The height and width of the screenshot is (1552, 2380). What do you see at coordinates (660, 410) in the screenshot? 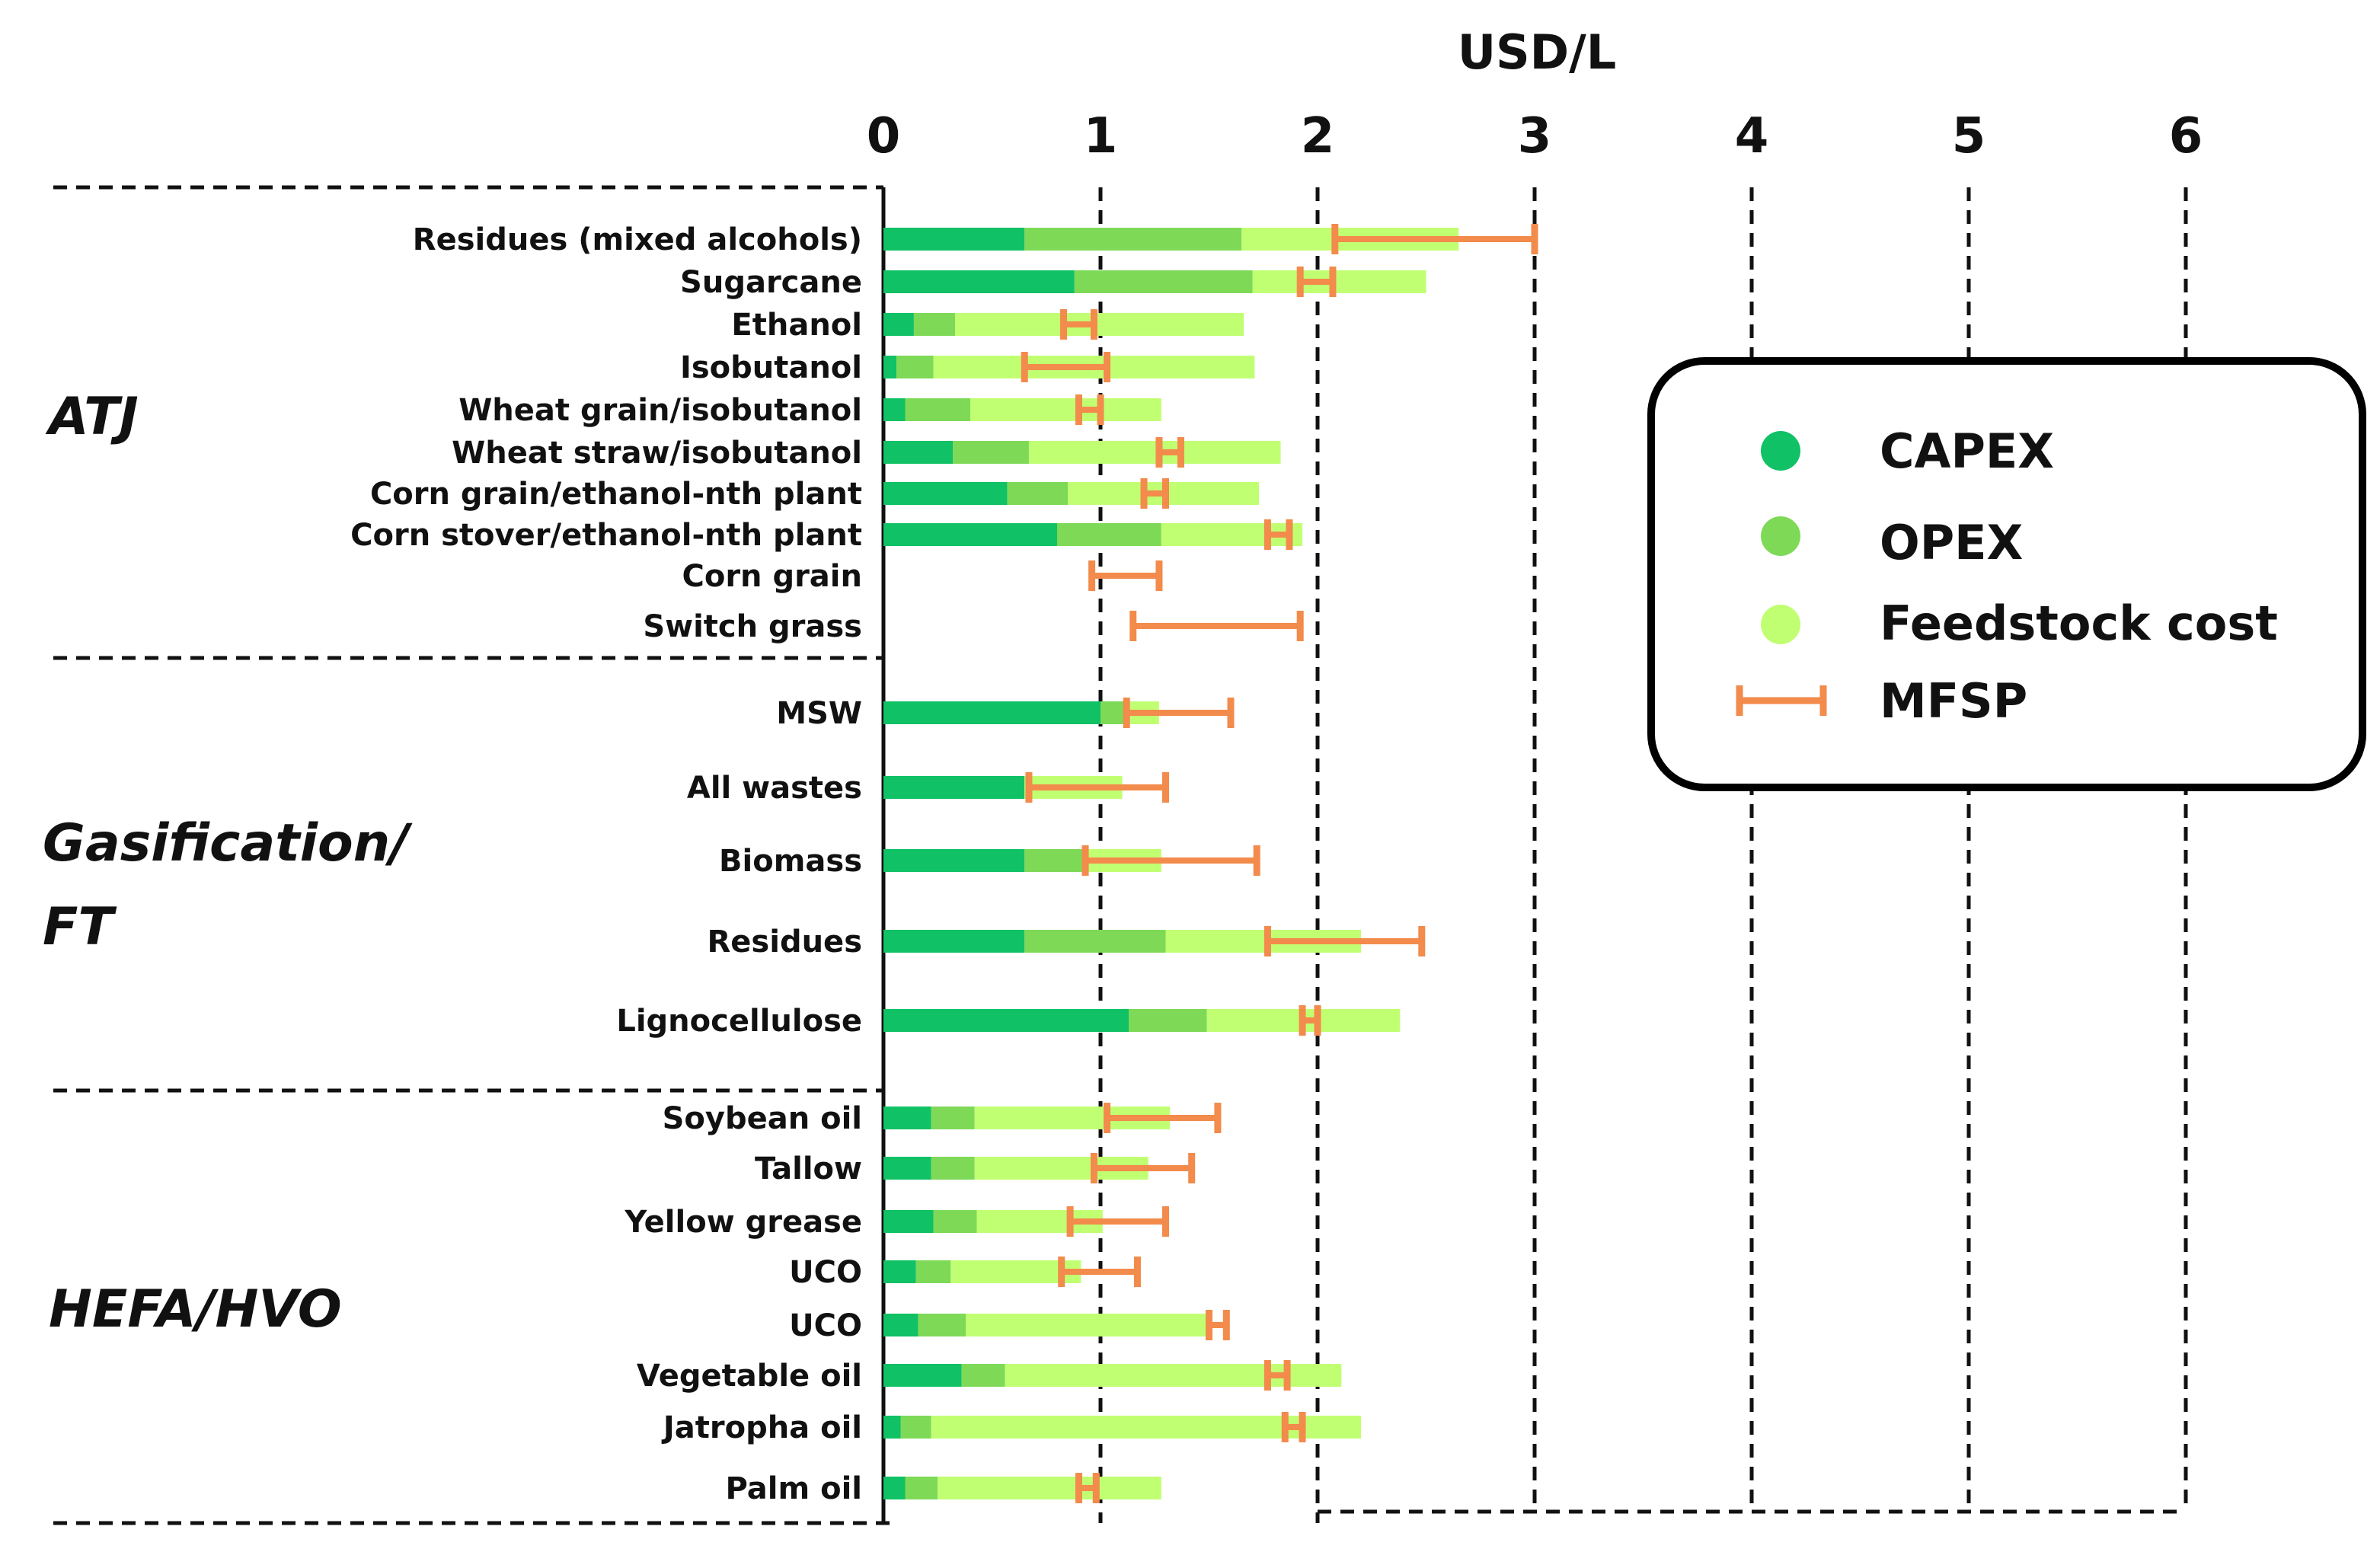
I see `category-label-0-4: Wheat grain/isobutanol` at bounding box center [660, 410].